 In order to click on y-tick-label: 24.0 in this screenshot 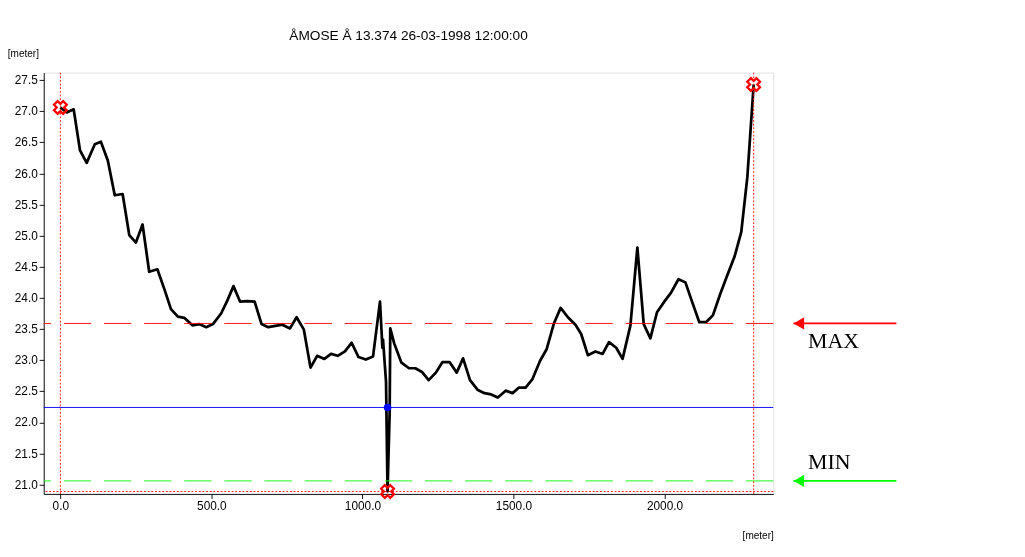, I will do `click(26, 298)`.